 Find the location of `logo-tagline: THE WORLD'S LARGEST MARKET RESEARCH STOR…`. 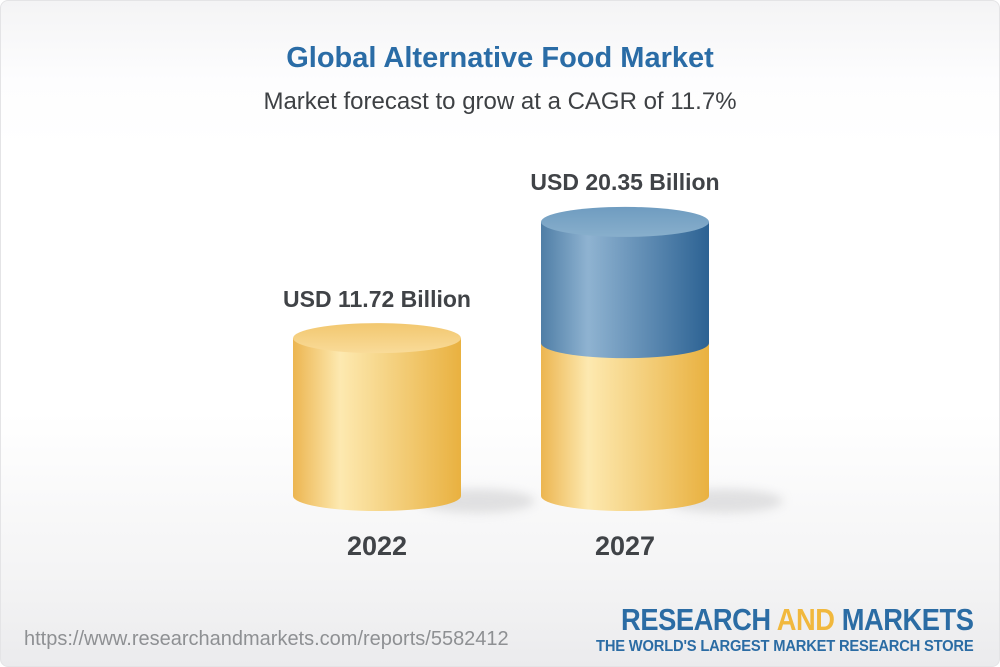

logo-tagline: THE WORLD'S LARGEST MARKET RESEARCH STOR… is located at coordinates (785, 646).